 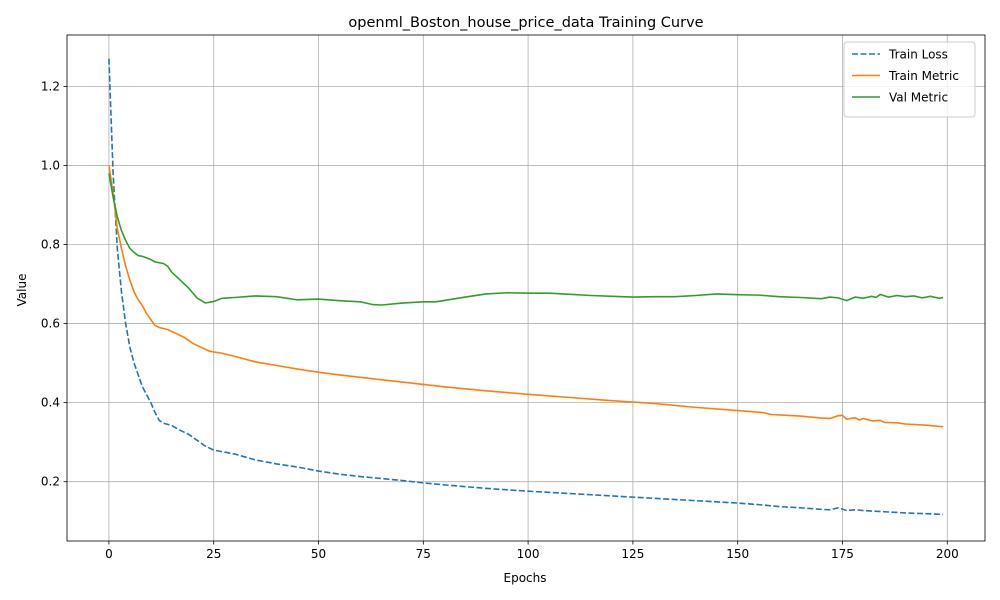 What do you see at coordinates (918, 98) in the screenshot?
I see `legend-label: Val Metric` at bounding box center [918, 98].